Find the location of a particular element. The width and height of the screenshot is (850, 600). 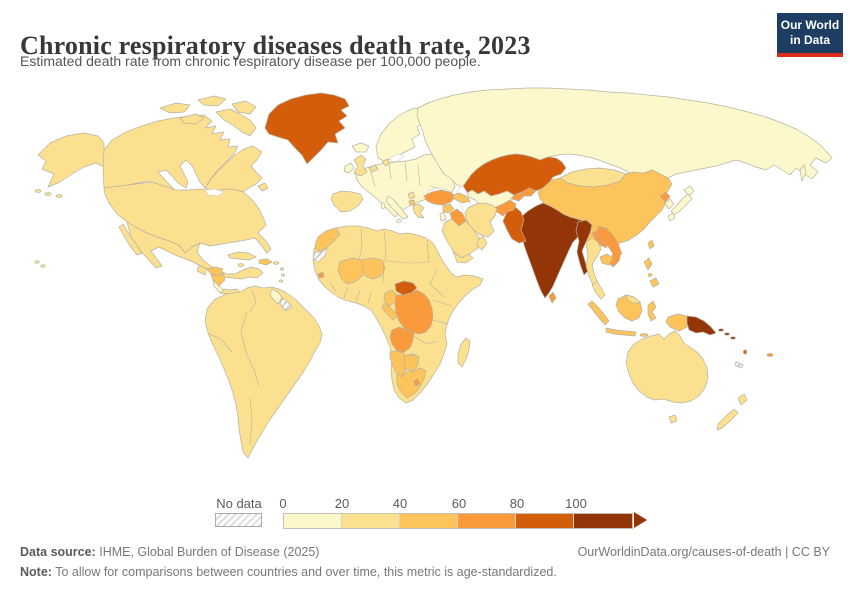

region-caucasus is located at coordinates (461, 198).